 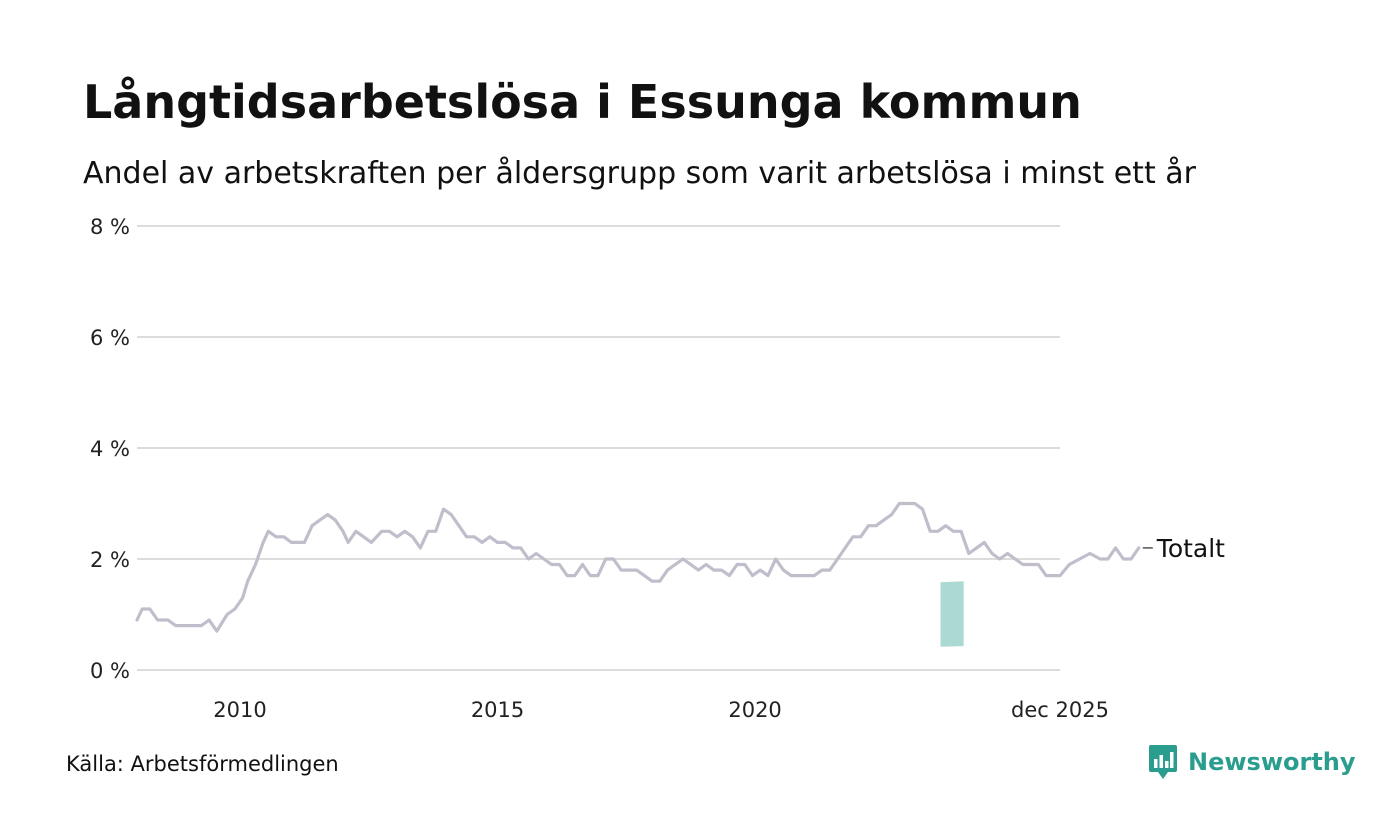 I want to click on x-tick-label: 2020, so click(x=754, y=710).